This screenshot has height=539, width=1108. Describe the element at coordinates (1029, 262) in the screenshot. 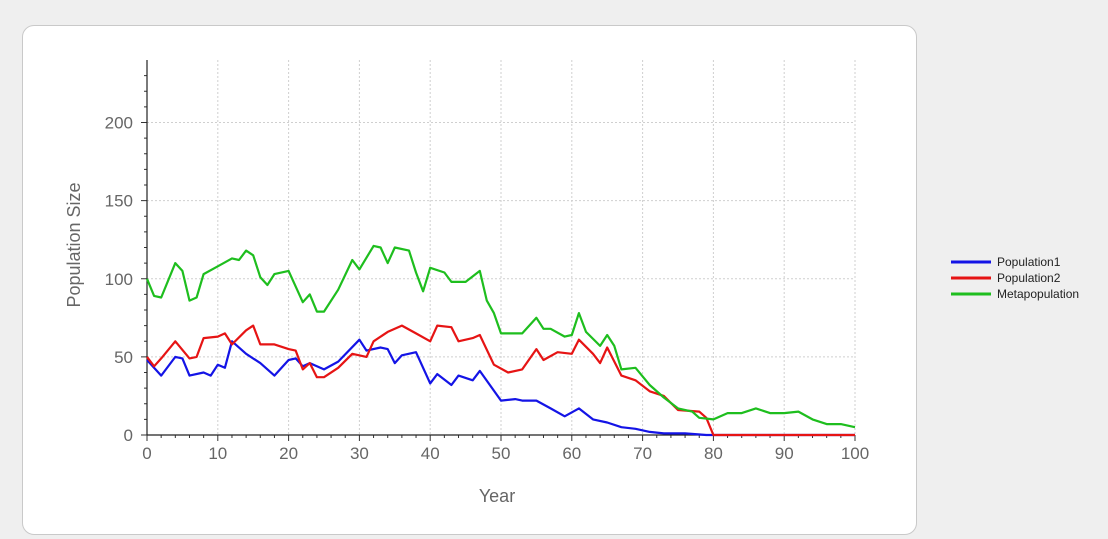

I see `legend-label-population1: Population1` at that location.